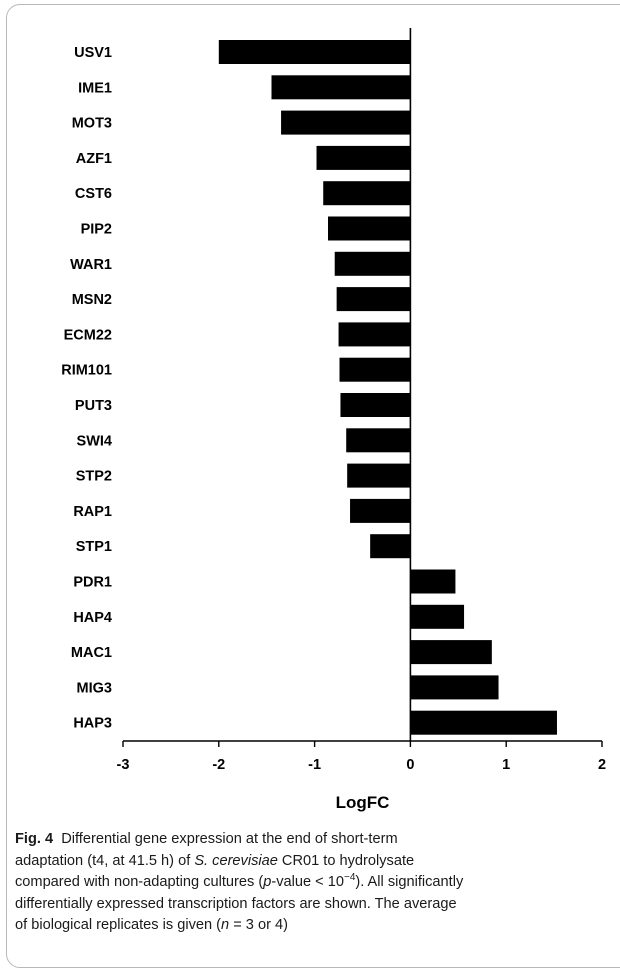 The width and height of the screenshot is (620, 974). What do you see at coordinates (88, 335) in the screenshot?
I see `category-label-ecm22: ECM22` at bounding box center [88, 335].